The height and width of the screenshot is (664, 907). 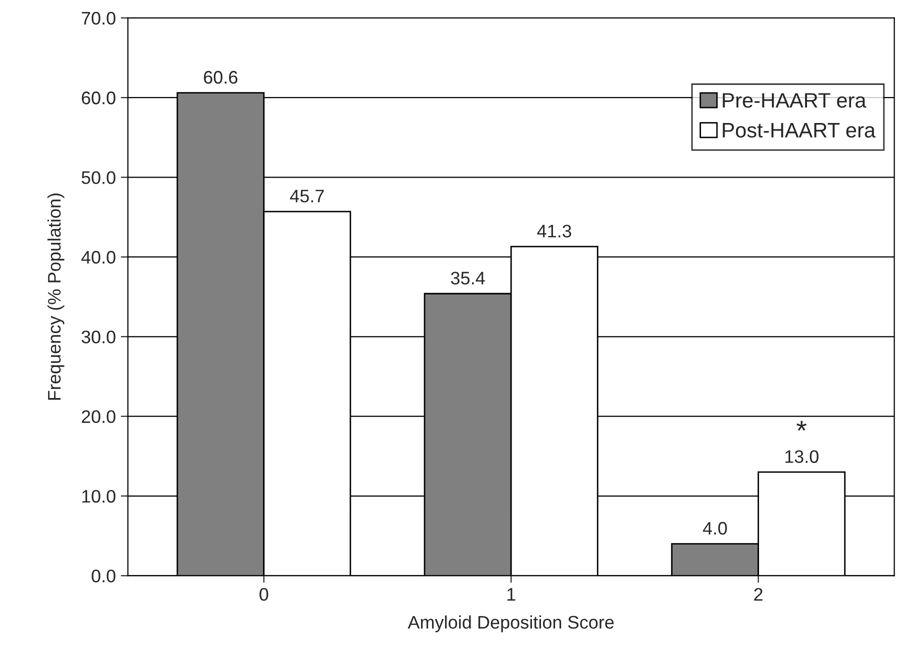 I want to click on y-tick-label: 40.0, so click(x=98, y=257).